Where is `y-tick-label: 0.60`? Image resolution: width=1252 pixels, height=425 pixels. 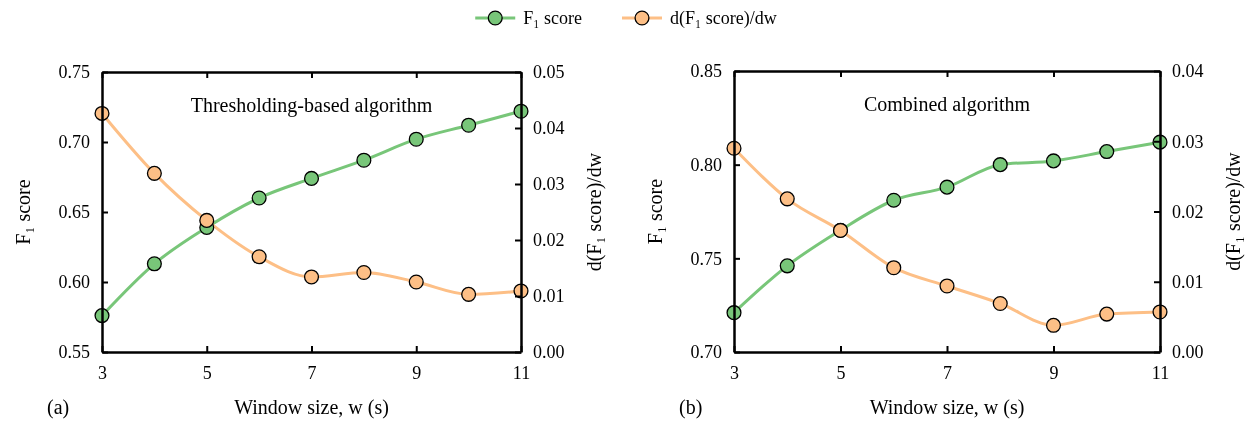
y-tick-label: 0.60 is located at coordinates (74, 282).